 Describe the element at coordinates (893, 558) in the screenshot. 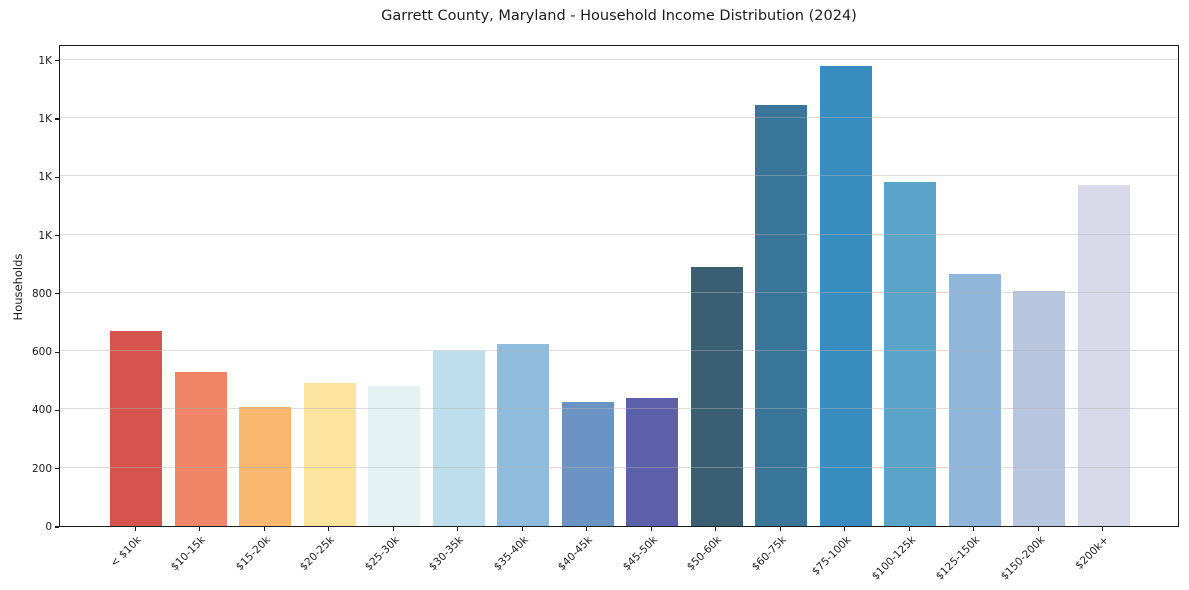

I see `x-tick-label: $100-125k` at that location.